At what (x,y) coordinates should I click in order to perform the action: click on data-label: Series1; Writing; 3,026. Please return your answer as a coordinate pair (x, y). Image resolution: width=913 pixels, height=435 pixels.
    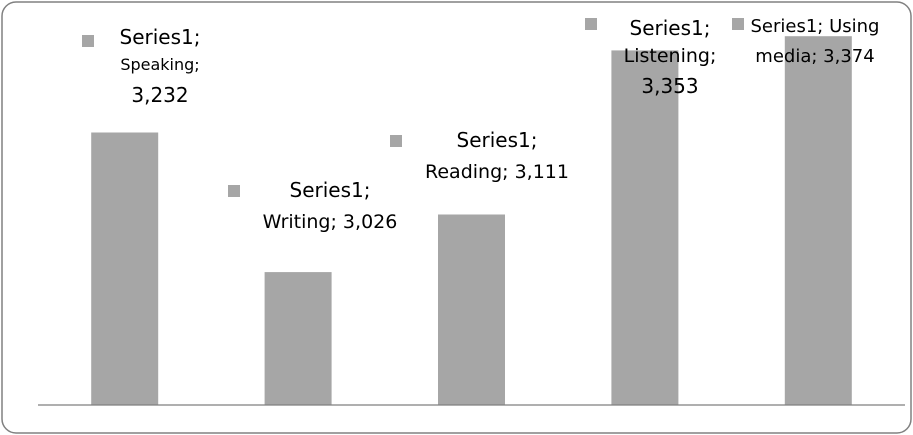
    Looking at the image, I should click on (330, 205).